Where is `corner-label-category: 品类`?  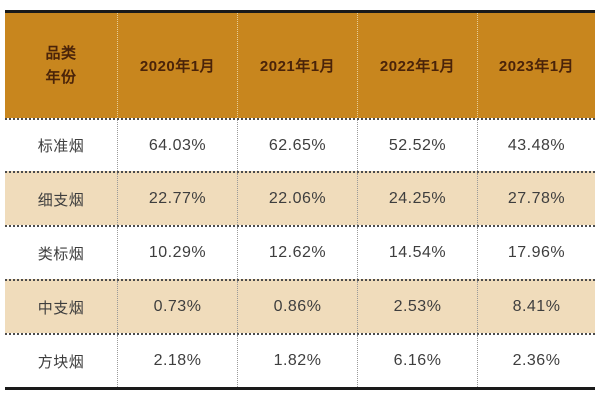
corner-label-category: 品类 is located at coordinates (61, 54).